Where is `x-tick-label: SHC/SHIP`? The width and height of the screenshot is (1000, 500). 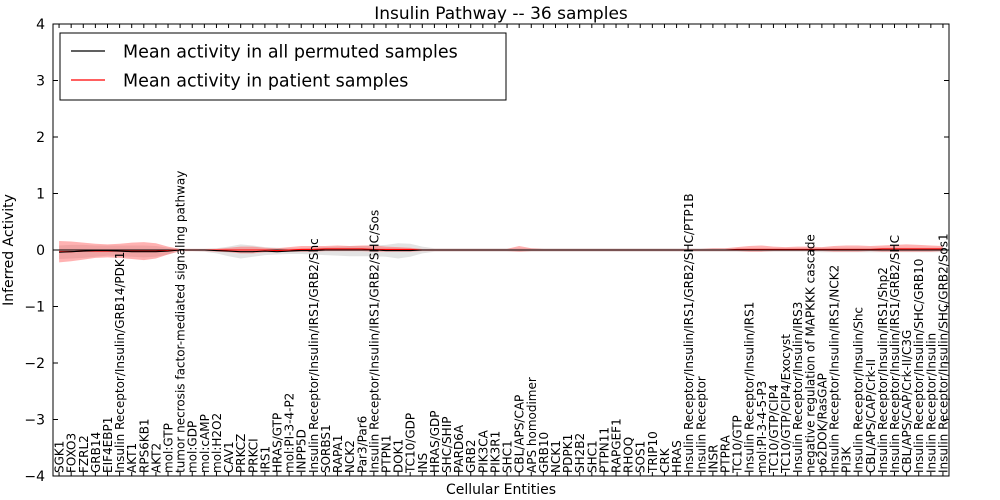
x-tick-label: SHC/SHIP is located at coordinates (447, 445).